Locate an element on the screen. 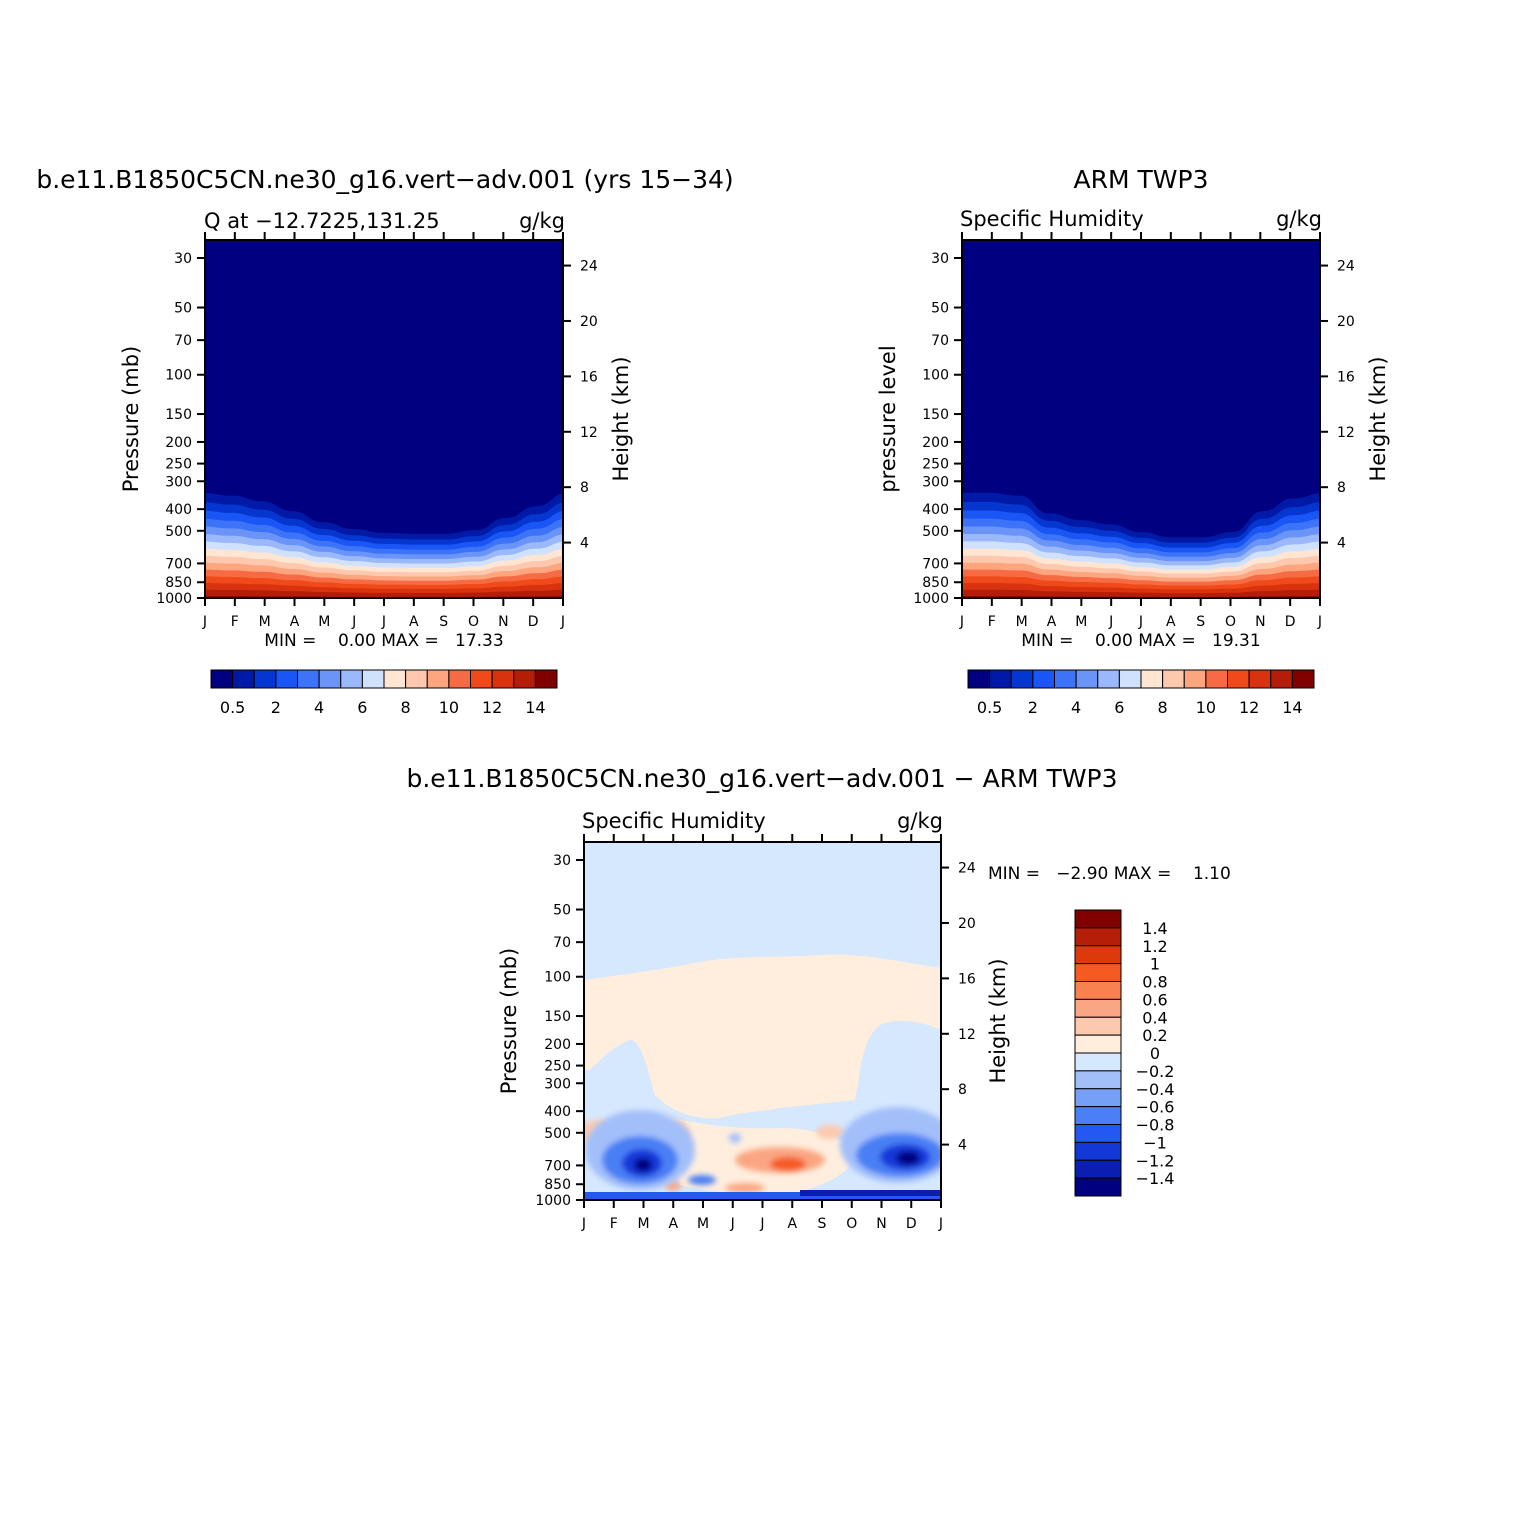 The width and height of the screenshot is (1525, 1525). model-pressure-tick-label: 30 is located at coordinates (183, 259).